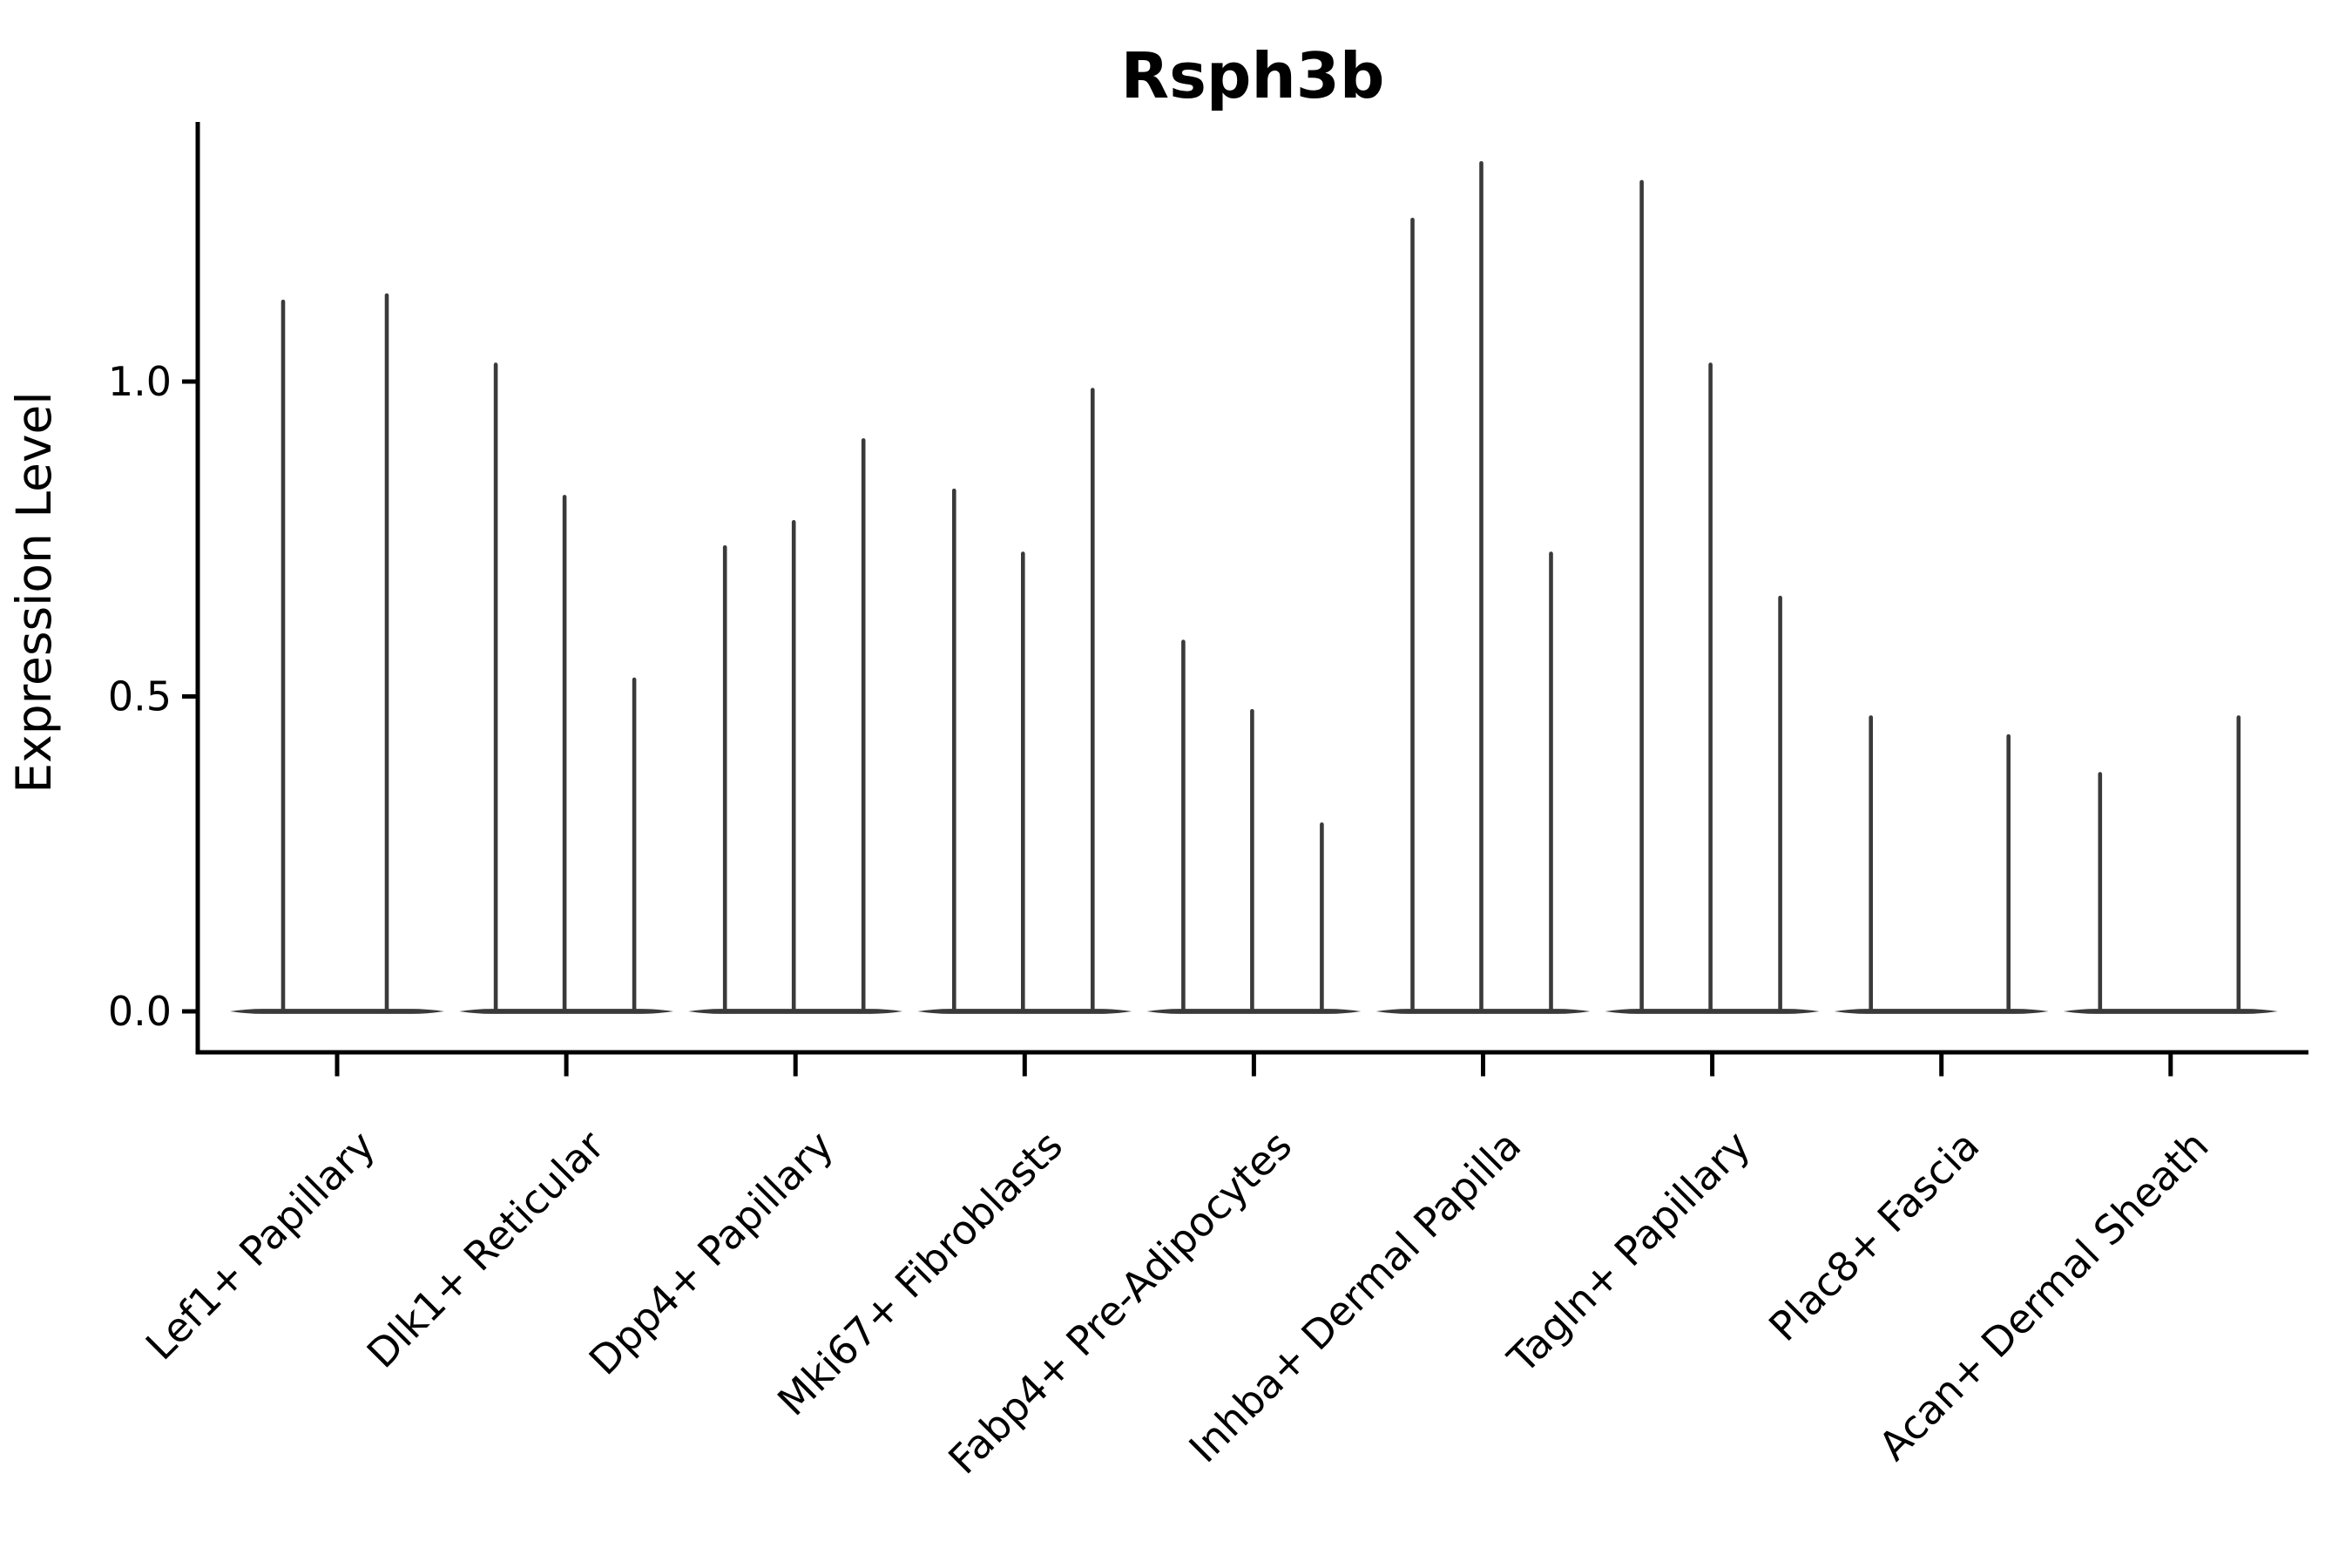  Describe the element at coordinates (1253, 75) in the screenshot. I see `chart-title: Rsph3b` at that location.